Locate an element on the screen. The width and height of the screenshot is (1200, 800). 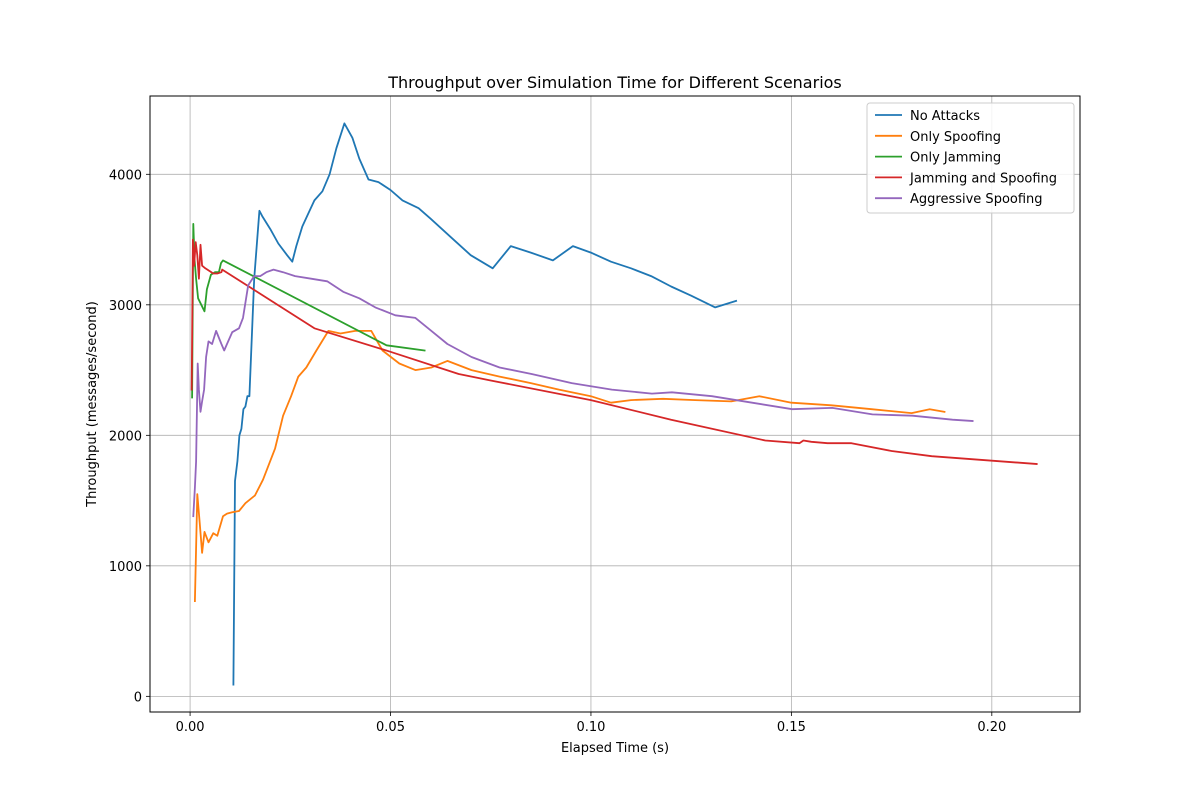
x-axis-label: Elapsed Time (s) is located at coordinates (615, 748).